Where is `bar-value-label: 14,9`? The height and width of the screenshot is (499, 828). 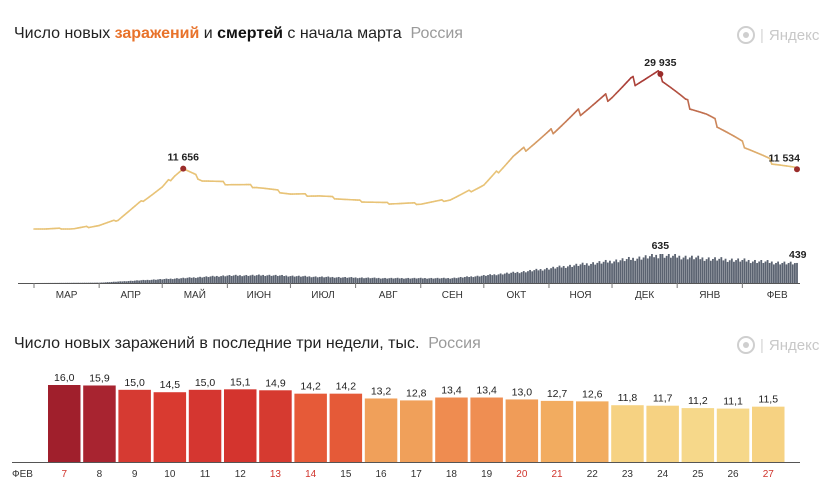 bar-value-label: 14,9 is located at coordinates (275, 383).